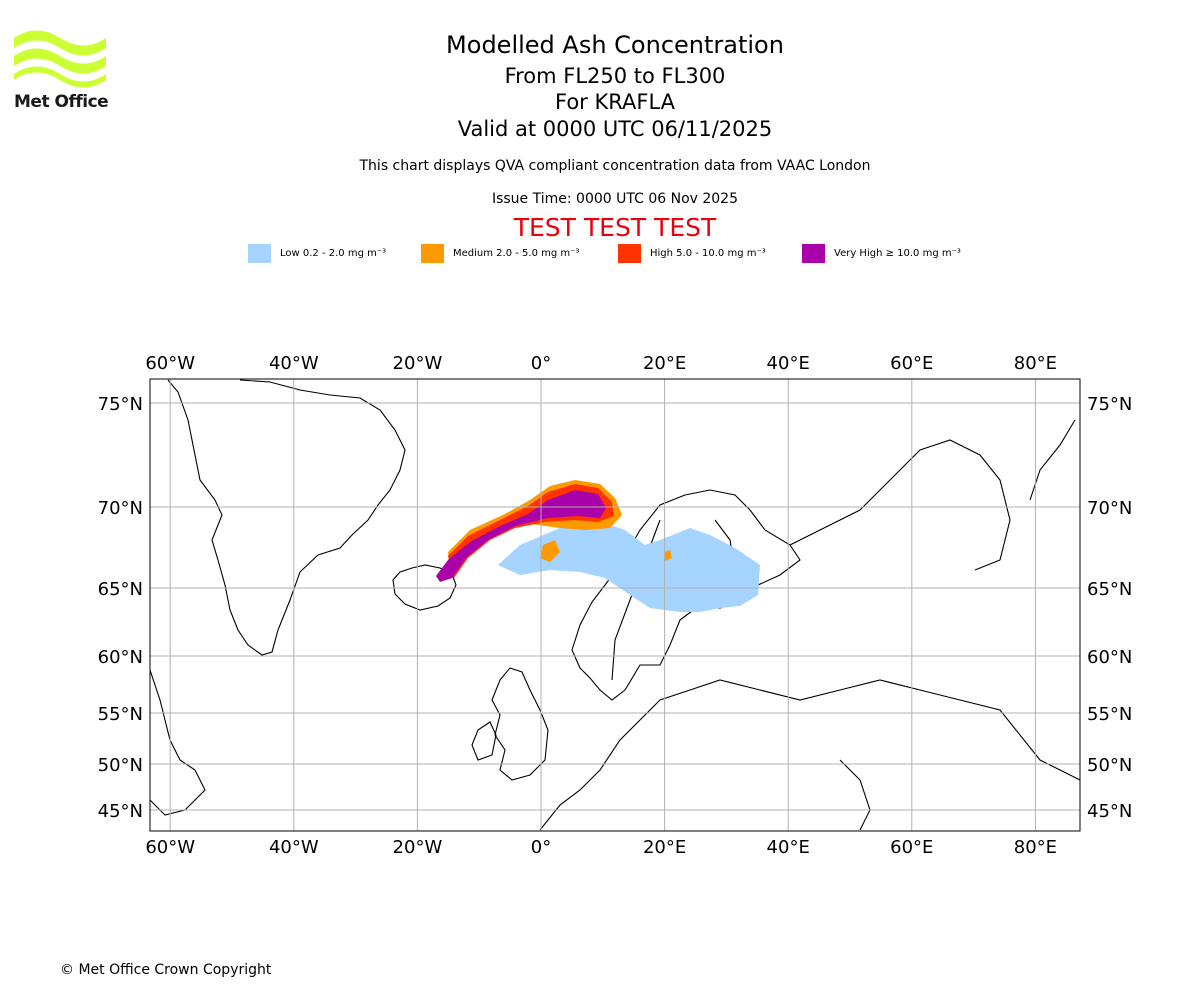  Describe the element at coordinates (120, 508) in the screenshot. I see `lat-tick-label-left: 70°N` at that location.